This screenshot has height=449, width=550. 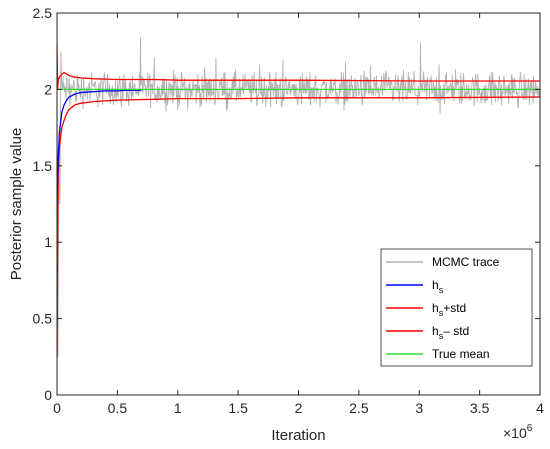 I want to click on x-tick-label: 4, so click(x=540, y=408).